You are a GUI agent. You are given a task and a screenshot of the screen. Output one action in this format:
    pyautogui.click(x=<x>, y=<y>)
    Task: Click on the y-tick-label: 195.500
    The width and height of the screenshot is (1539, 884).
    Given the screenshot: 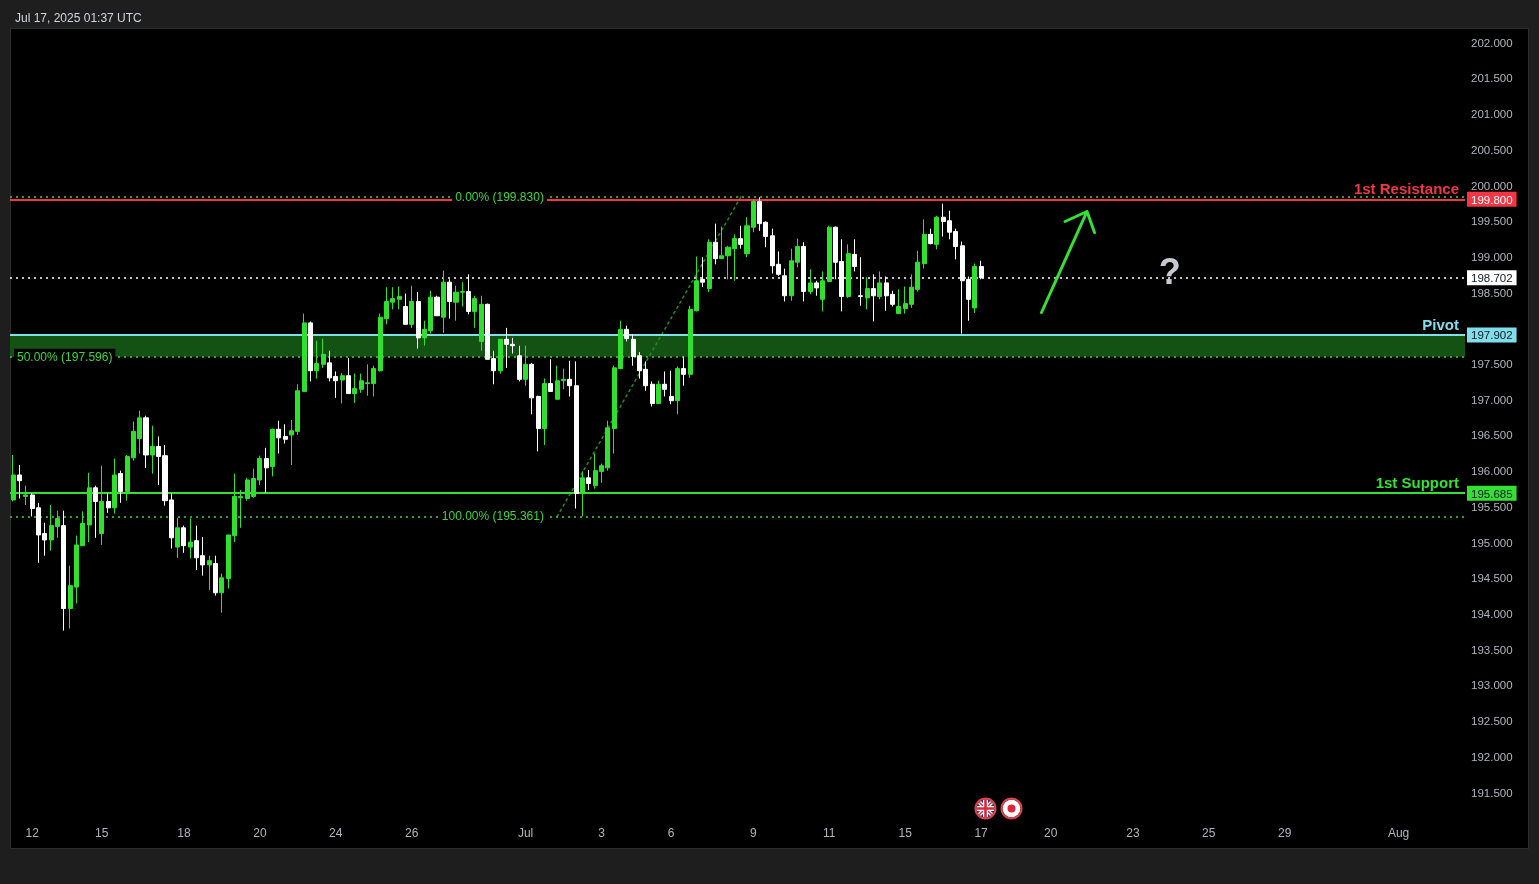 What is the action you would take?
    pyautogui.click(x=1492, y=506)
    